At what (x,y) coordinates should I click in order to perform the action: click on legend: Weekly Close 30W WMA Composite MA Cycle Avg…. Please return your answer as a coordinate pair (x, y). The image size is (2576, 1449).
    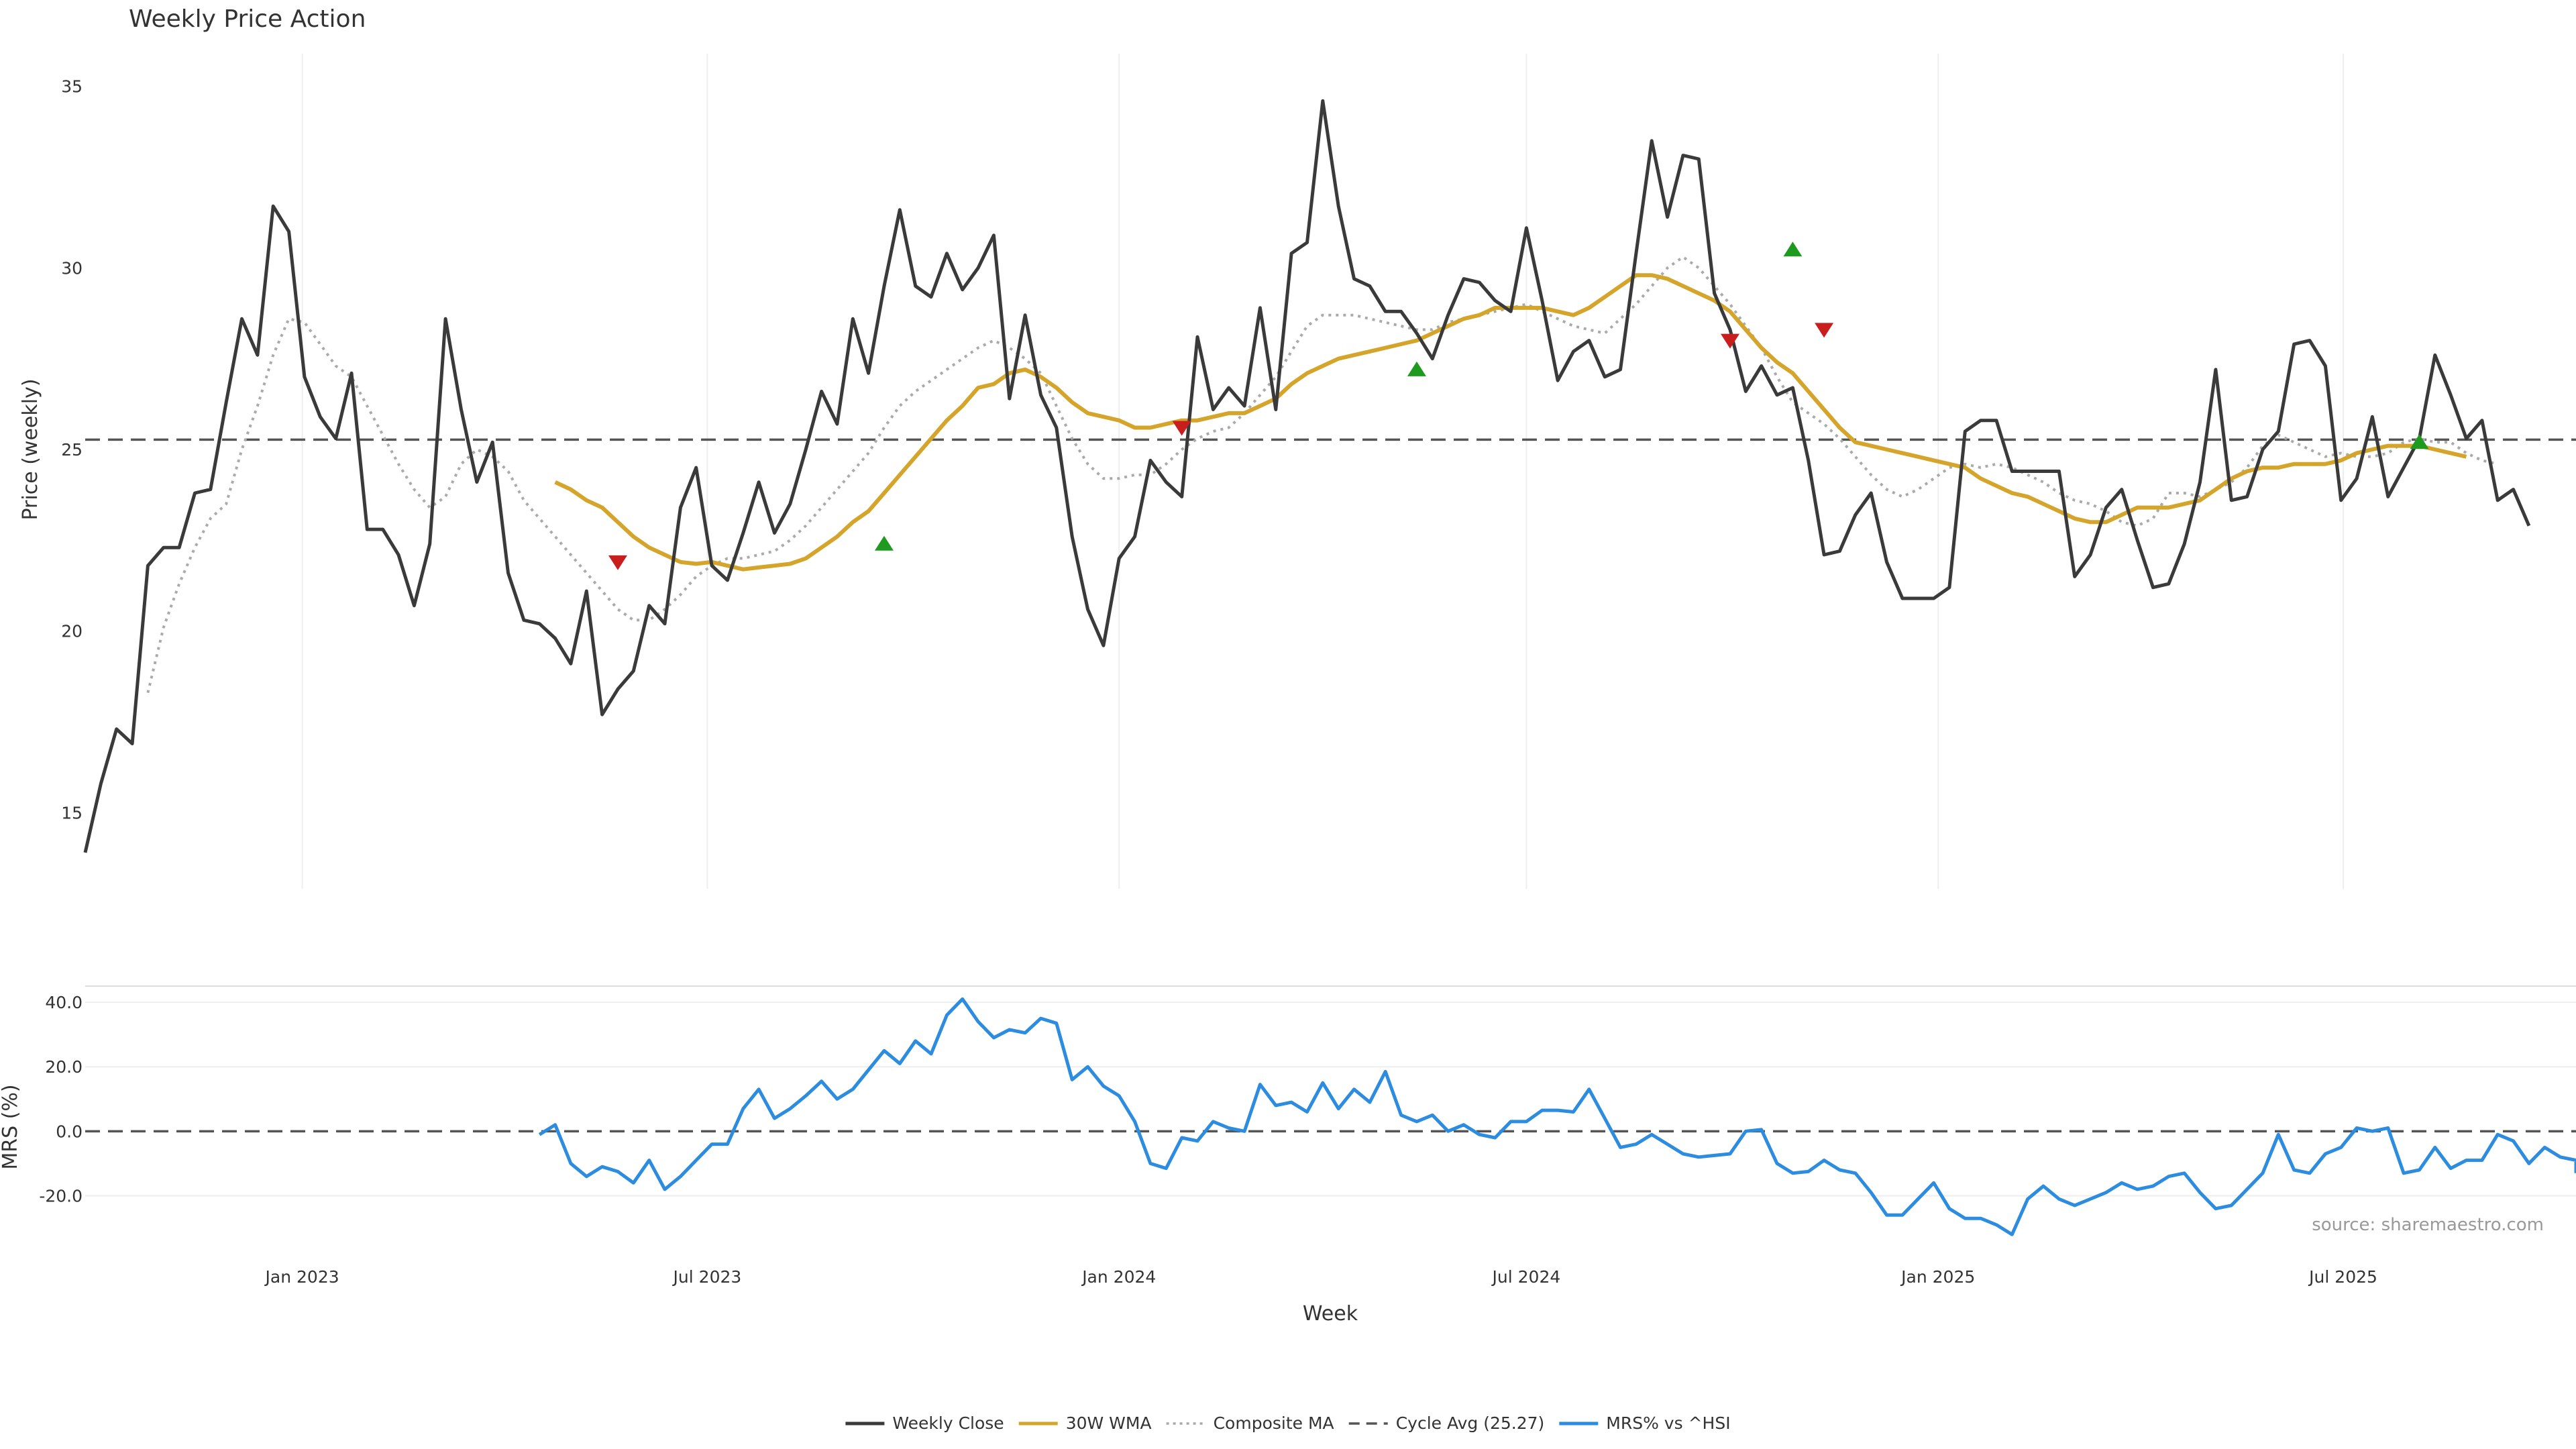
    Looking at the image, I should click on (1288, 1423).